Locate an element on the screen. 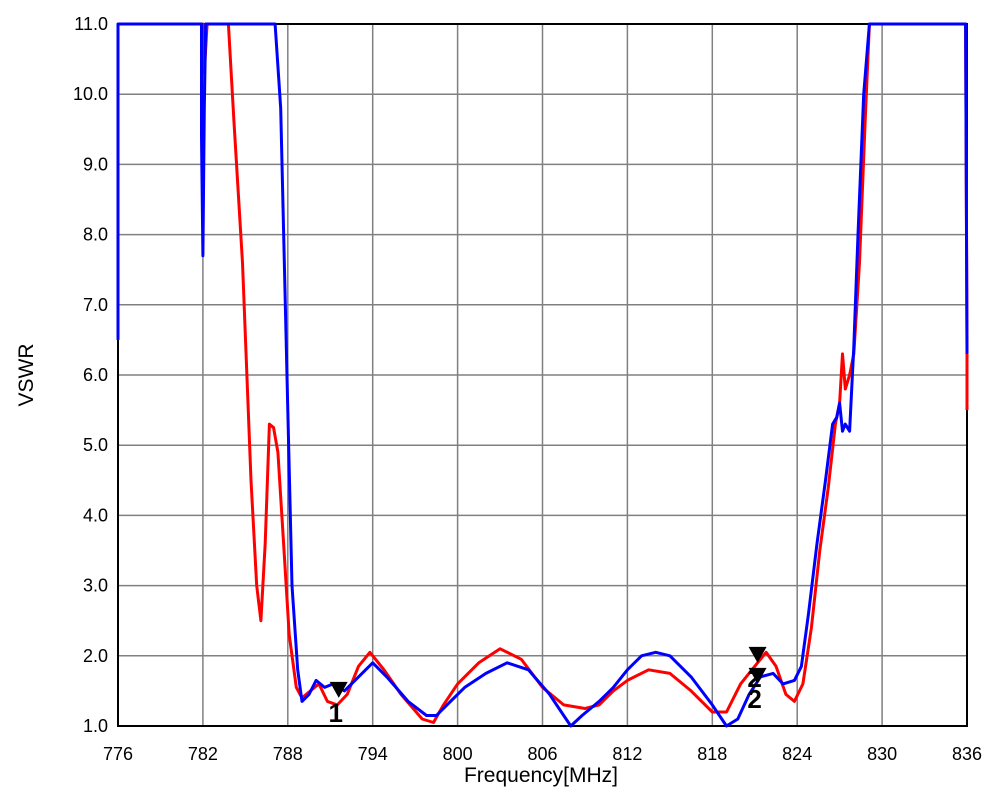  x-axis-title: Frequency[MHz] is located at coordinates (541, 775).